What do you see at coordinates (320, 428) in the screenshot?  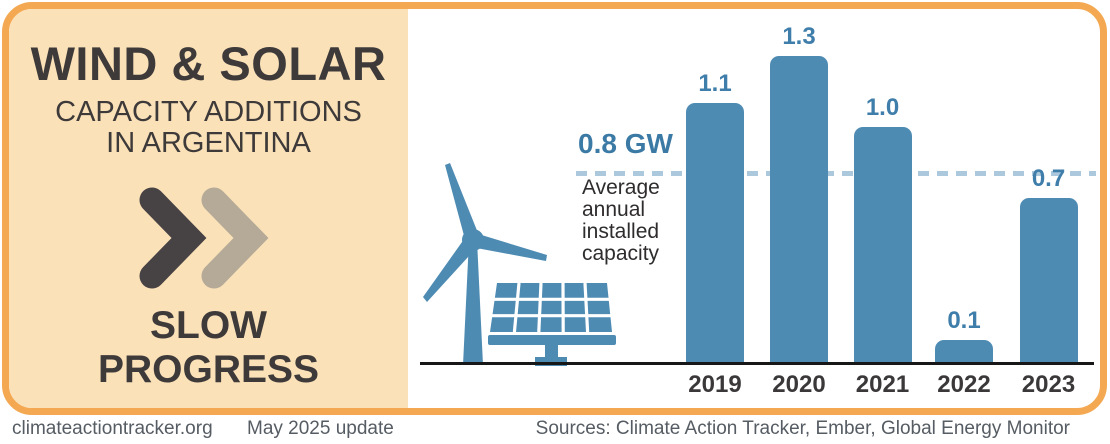 I see `footer-update-date: May 2025 update` at bounding box center [320, 428].